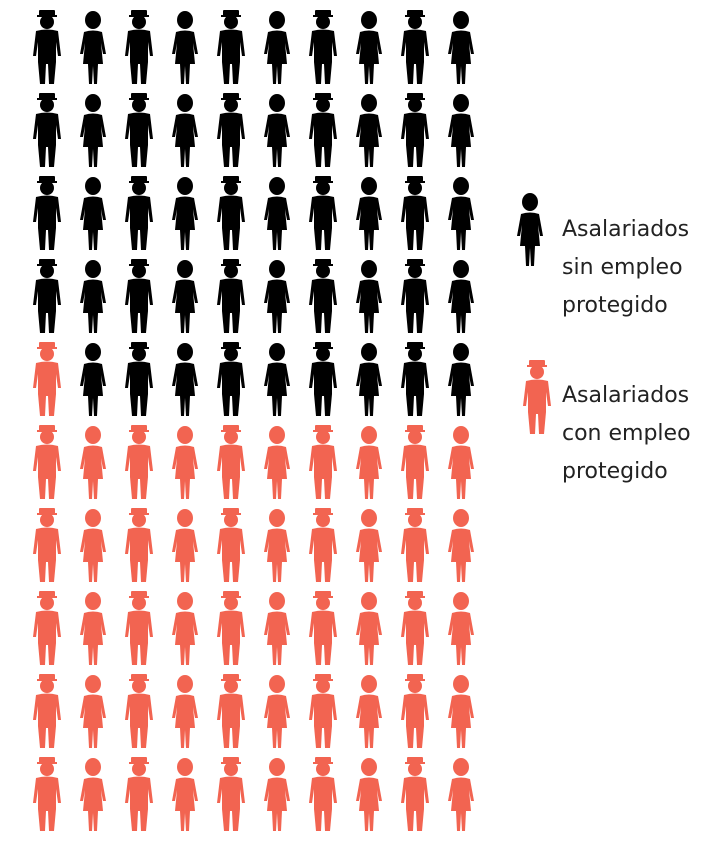 The width and height of the screenshot is (713, 841). I want to click on legend-label: Asalariados sin empleo protegido, so click(626, 267).